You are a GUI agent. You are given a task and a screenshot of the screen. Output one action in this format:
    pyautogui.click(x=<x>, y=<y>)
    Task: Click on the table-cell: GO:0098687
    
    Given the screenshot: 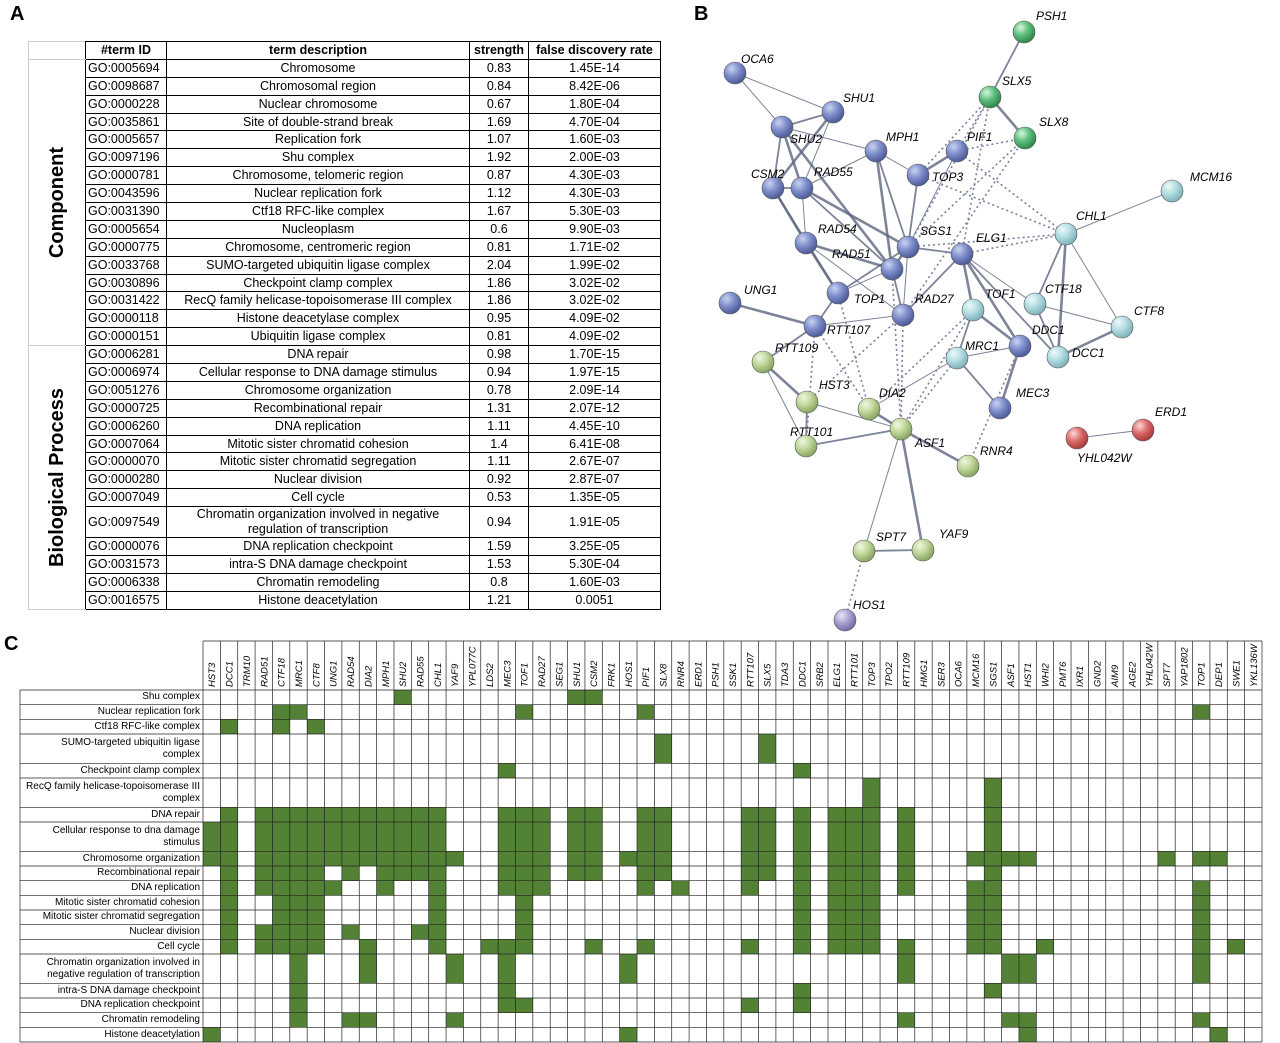 What is the action you would take?
    pyautogui.click(x=126, y=86)
    